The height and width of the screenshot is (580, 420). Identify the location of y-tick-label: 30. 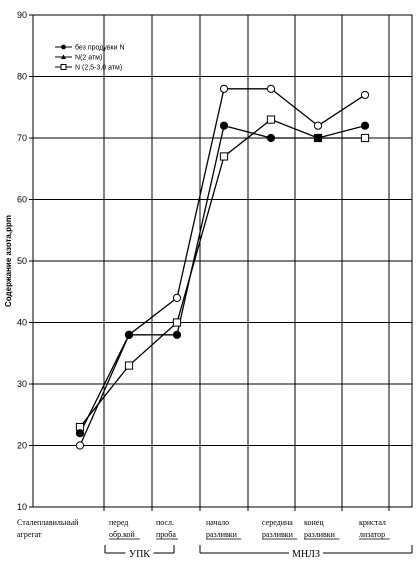
(22, 384).